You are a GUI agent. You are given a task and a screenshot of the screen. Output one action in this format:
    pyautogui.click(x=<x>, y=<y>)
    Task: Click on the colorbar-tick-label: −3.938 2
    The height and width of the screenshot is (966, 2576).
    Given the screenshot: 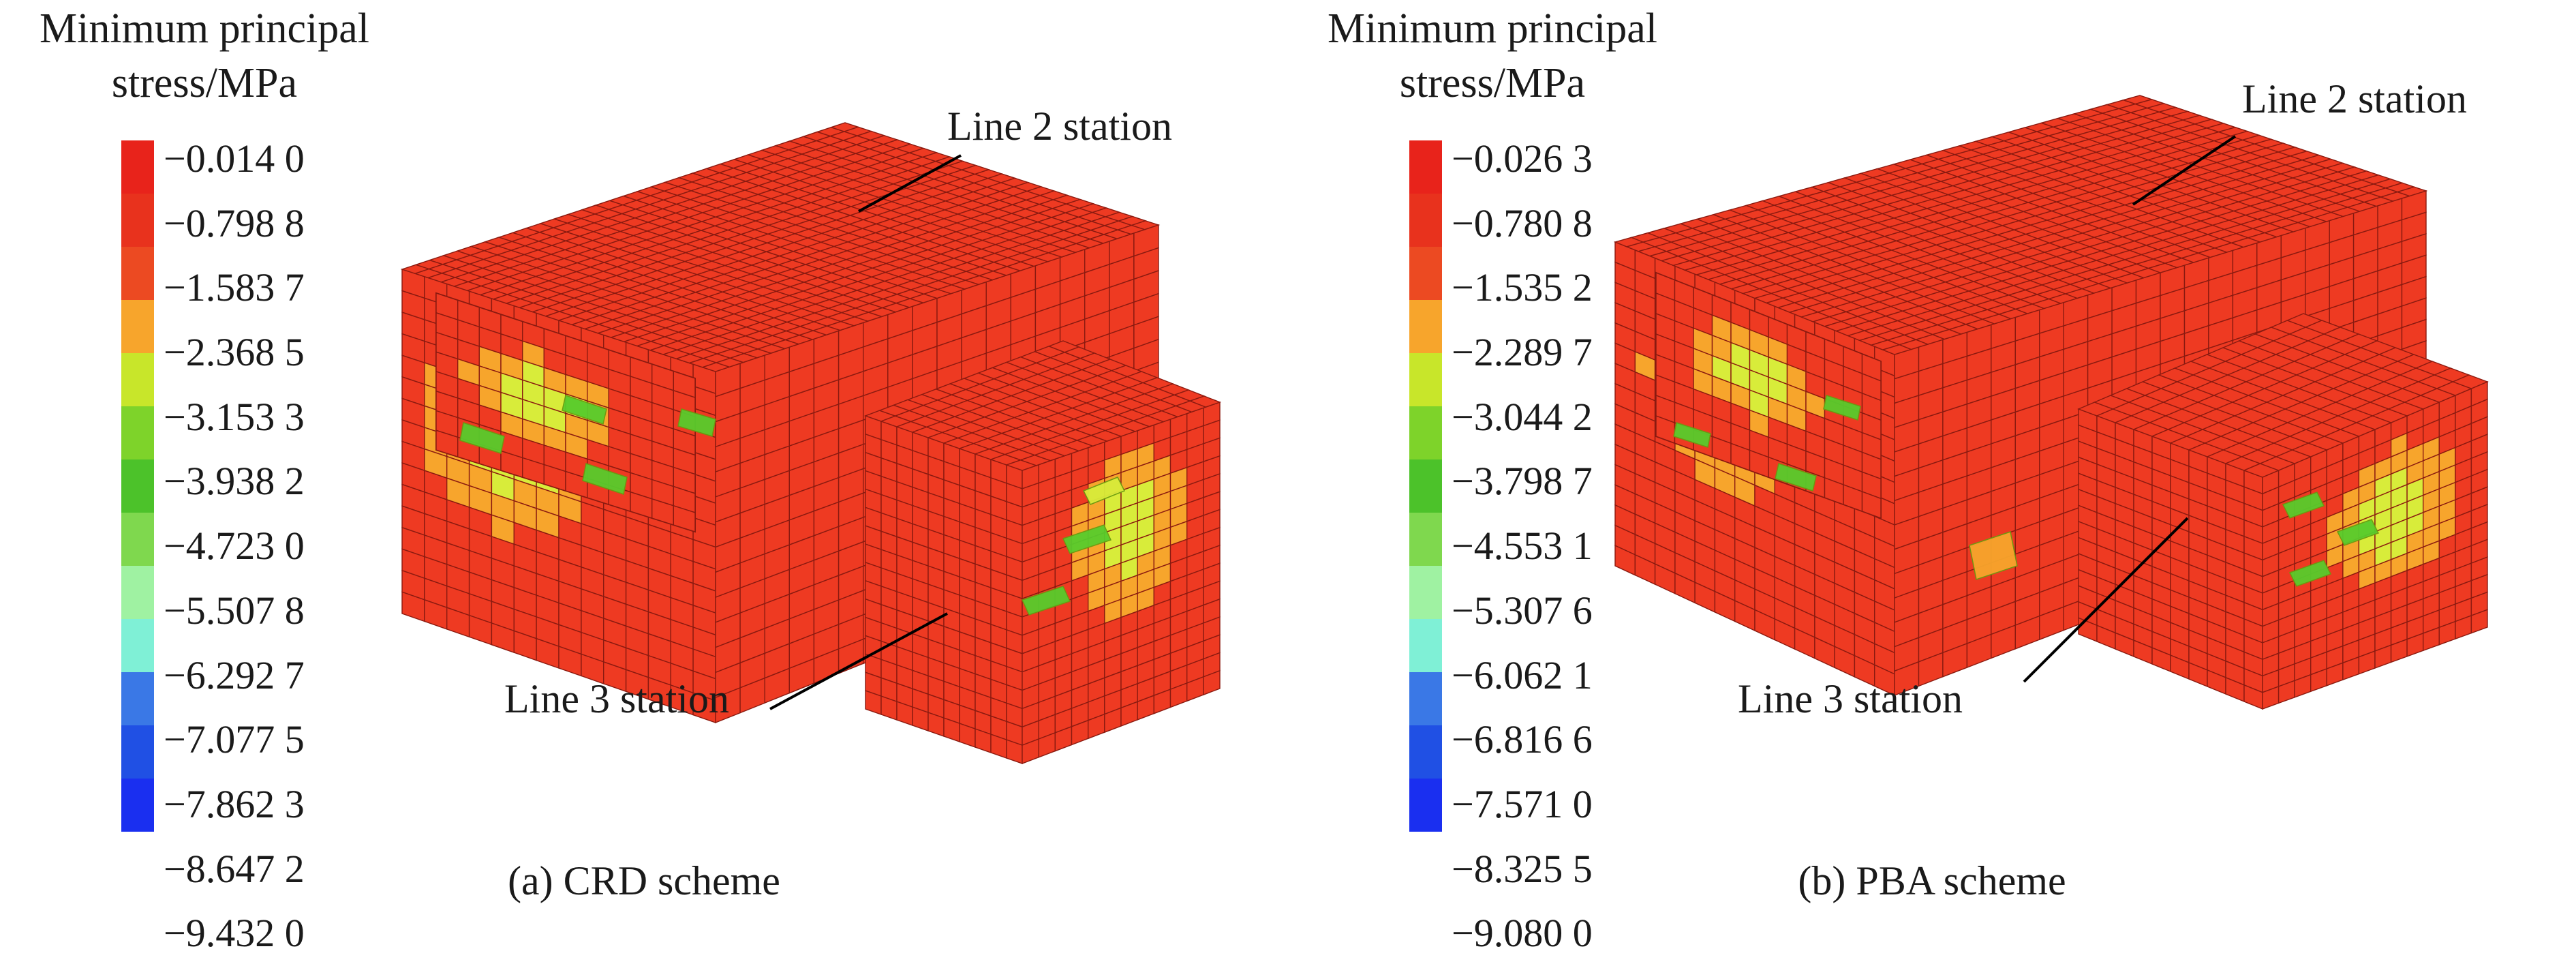 What is the action you would take?
    pyautogui.click(x=235, y=482)
    